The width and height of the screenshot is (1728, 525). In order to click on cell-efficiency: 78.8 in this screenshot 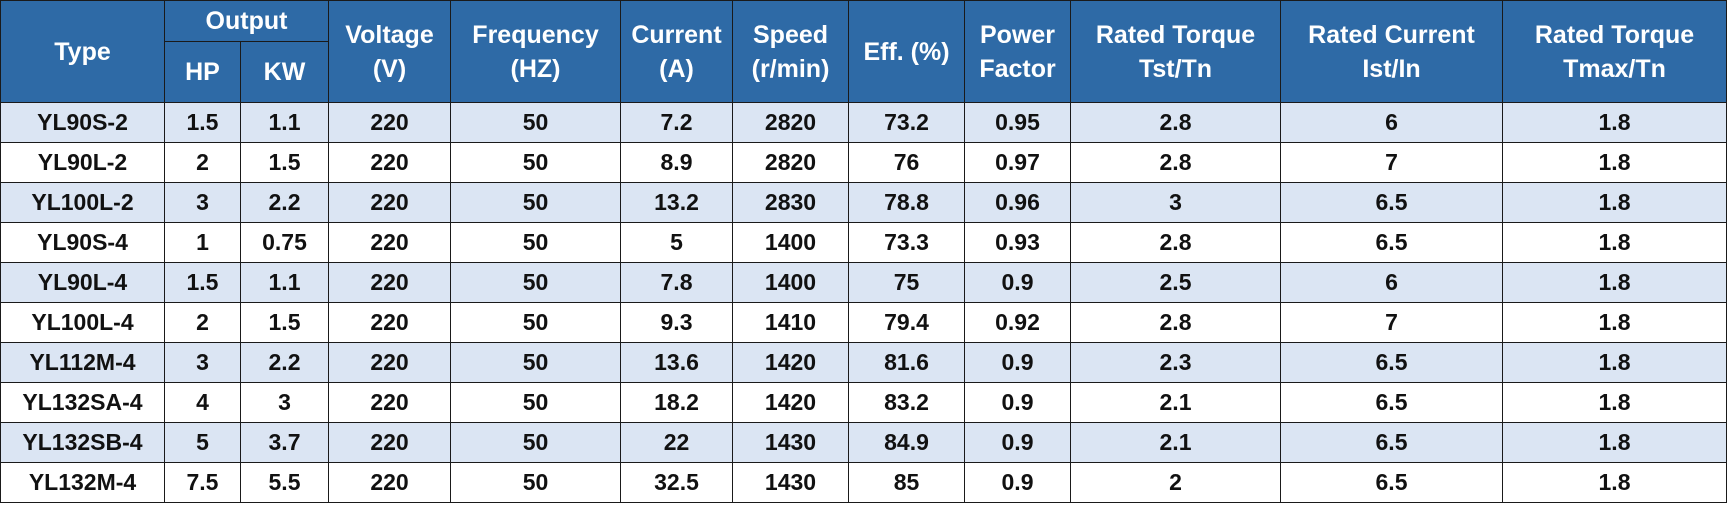, I will do `click(907, 202)`.